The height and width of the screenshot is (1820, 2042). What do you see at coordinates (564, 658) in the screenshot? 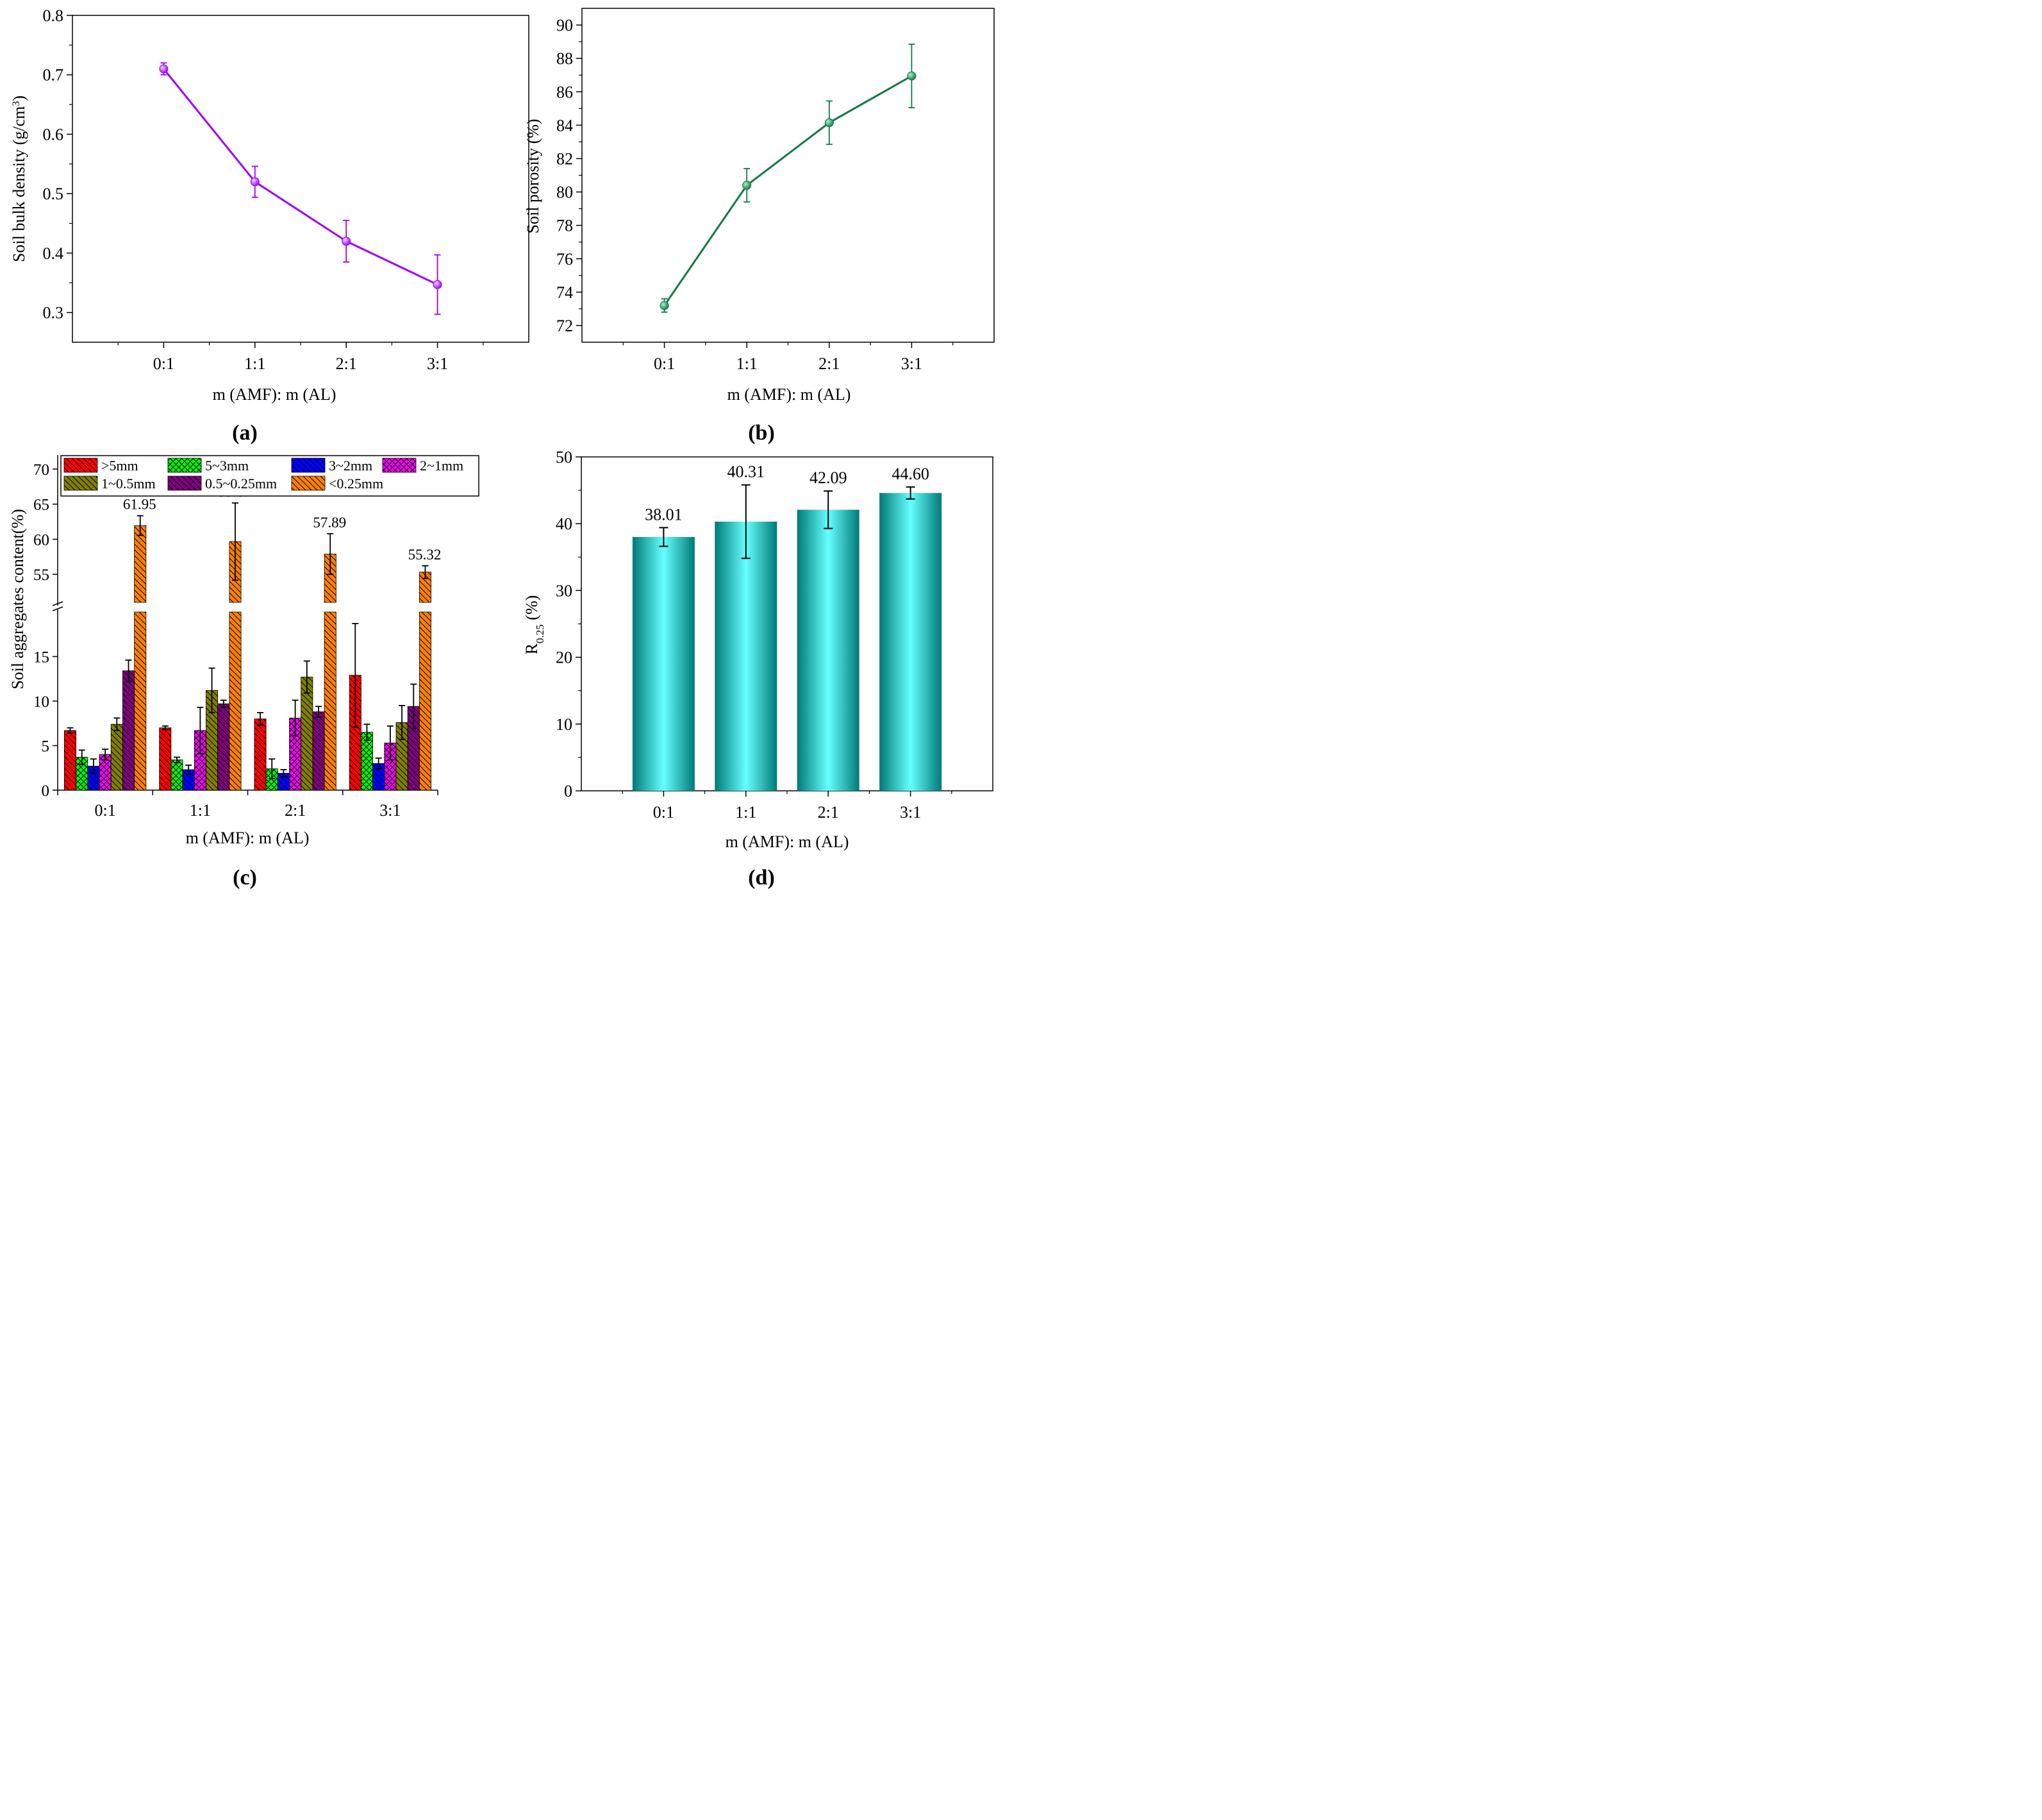
I see `y-tick-label: 20` at bounding box center [564, 658].